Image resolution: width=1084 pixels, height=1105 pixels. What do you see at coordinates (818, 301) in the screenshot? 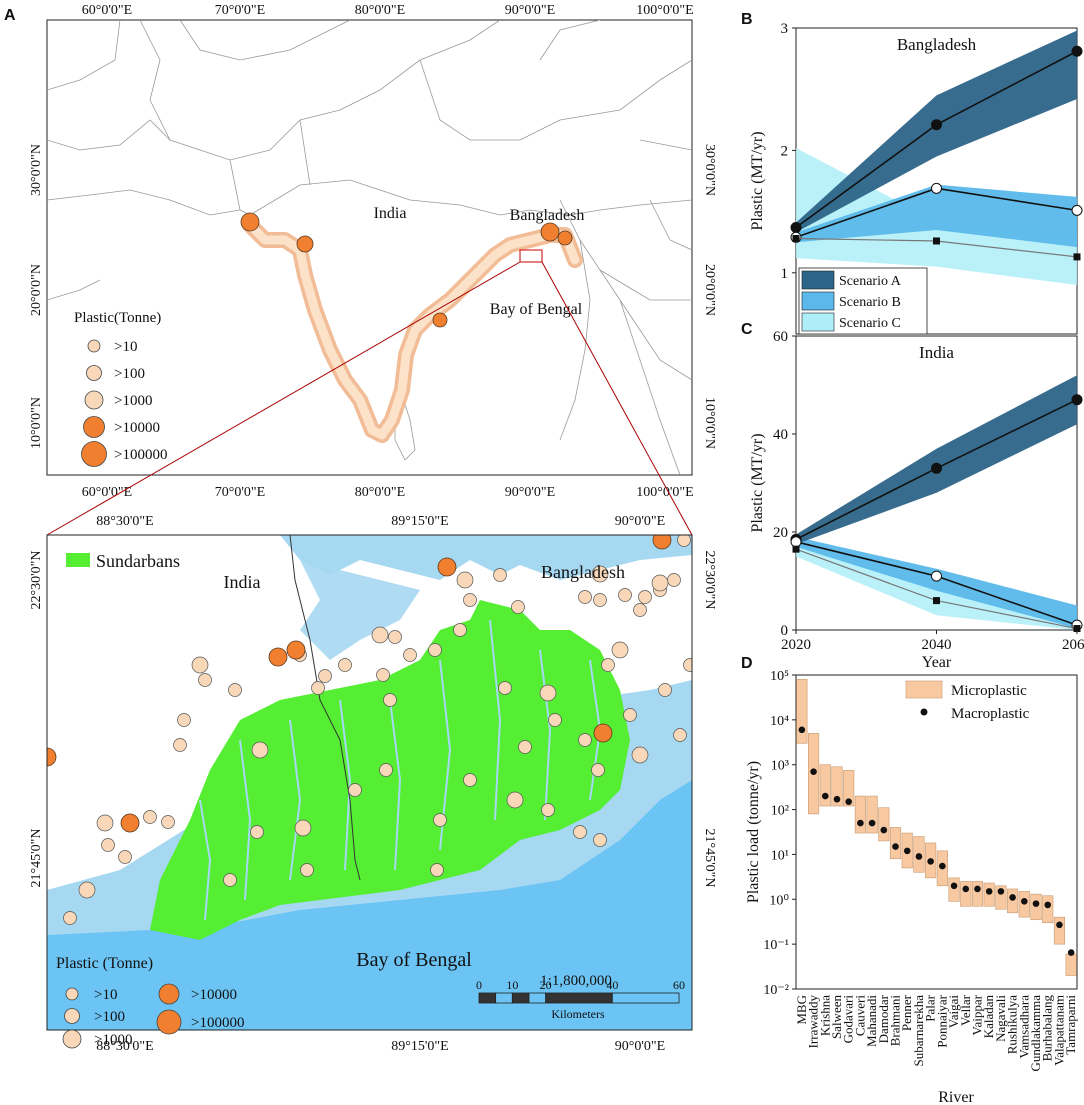
I see `legend-swatch` at bounding box center [818, 301].